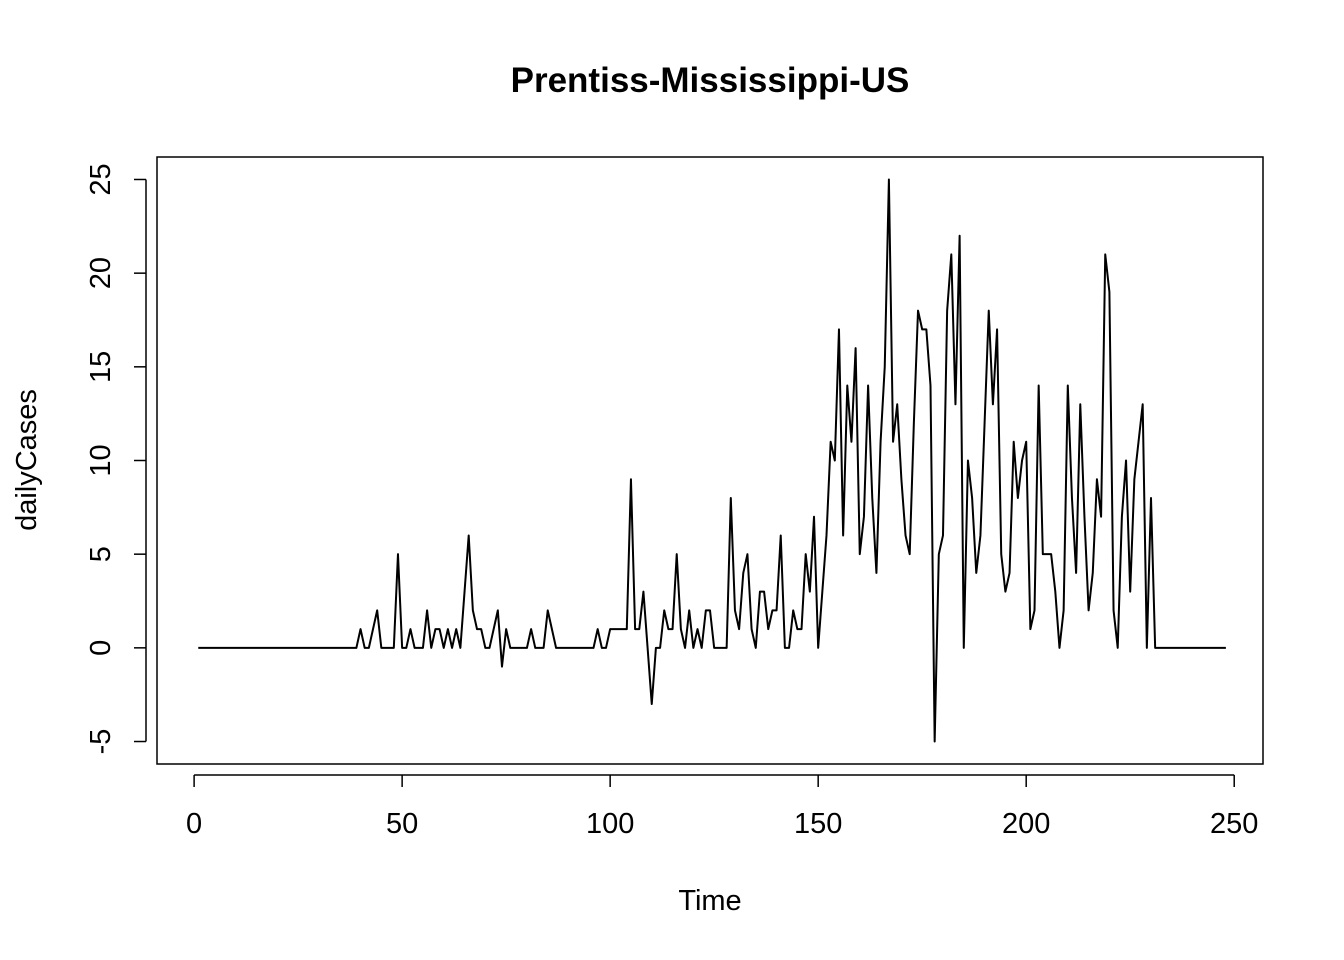 The image size is (1344, 960). I want to click on y-axis-label: dailyCases, so click(27, 460).